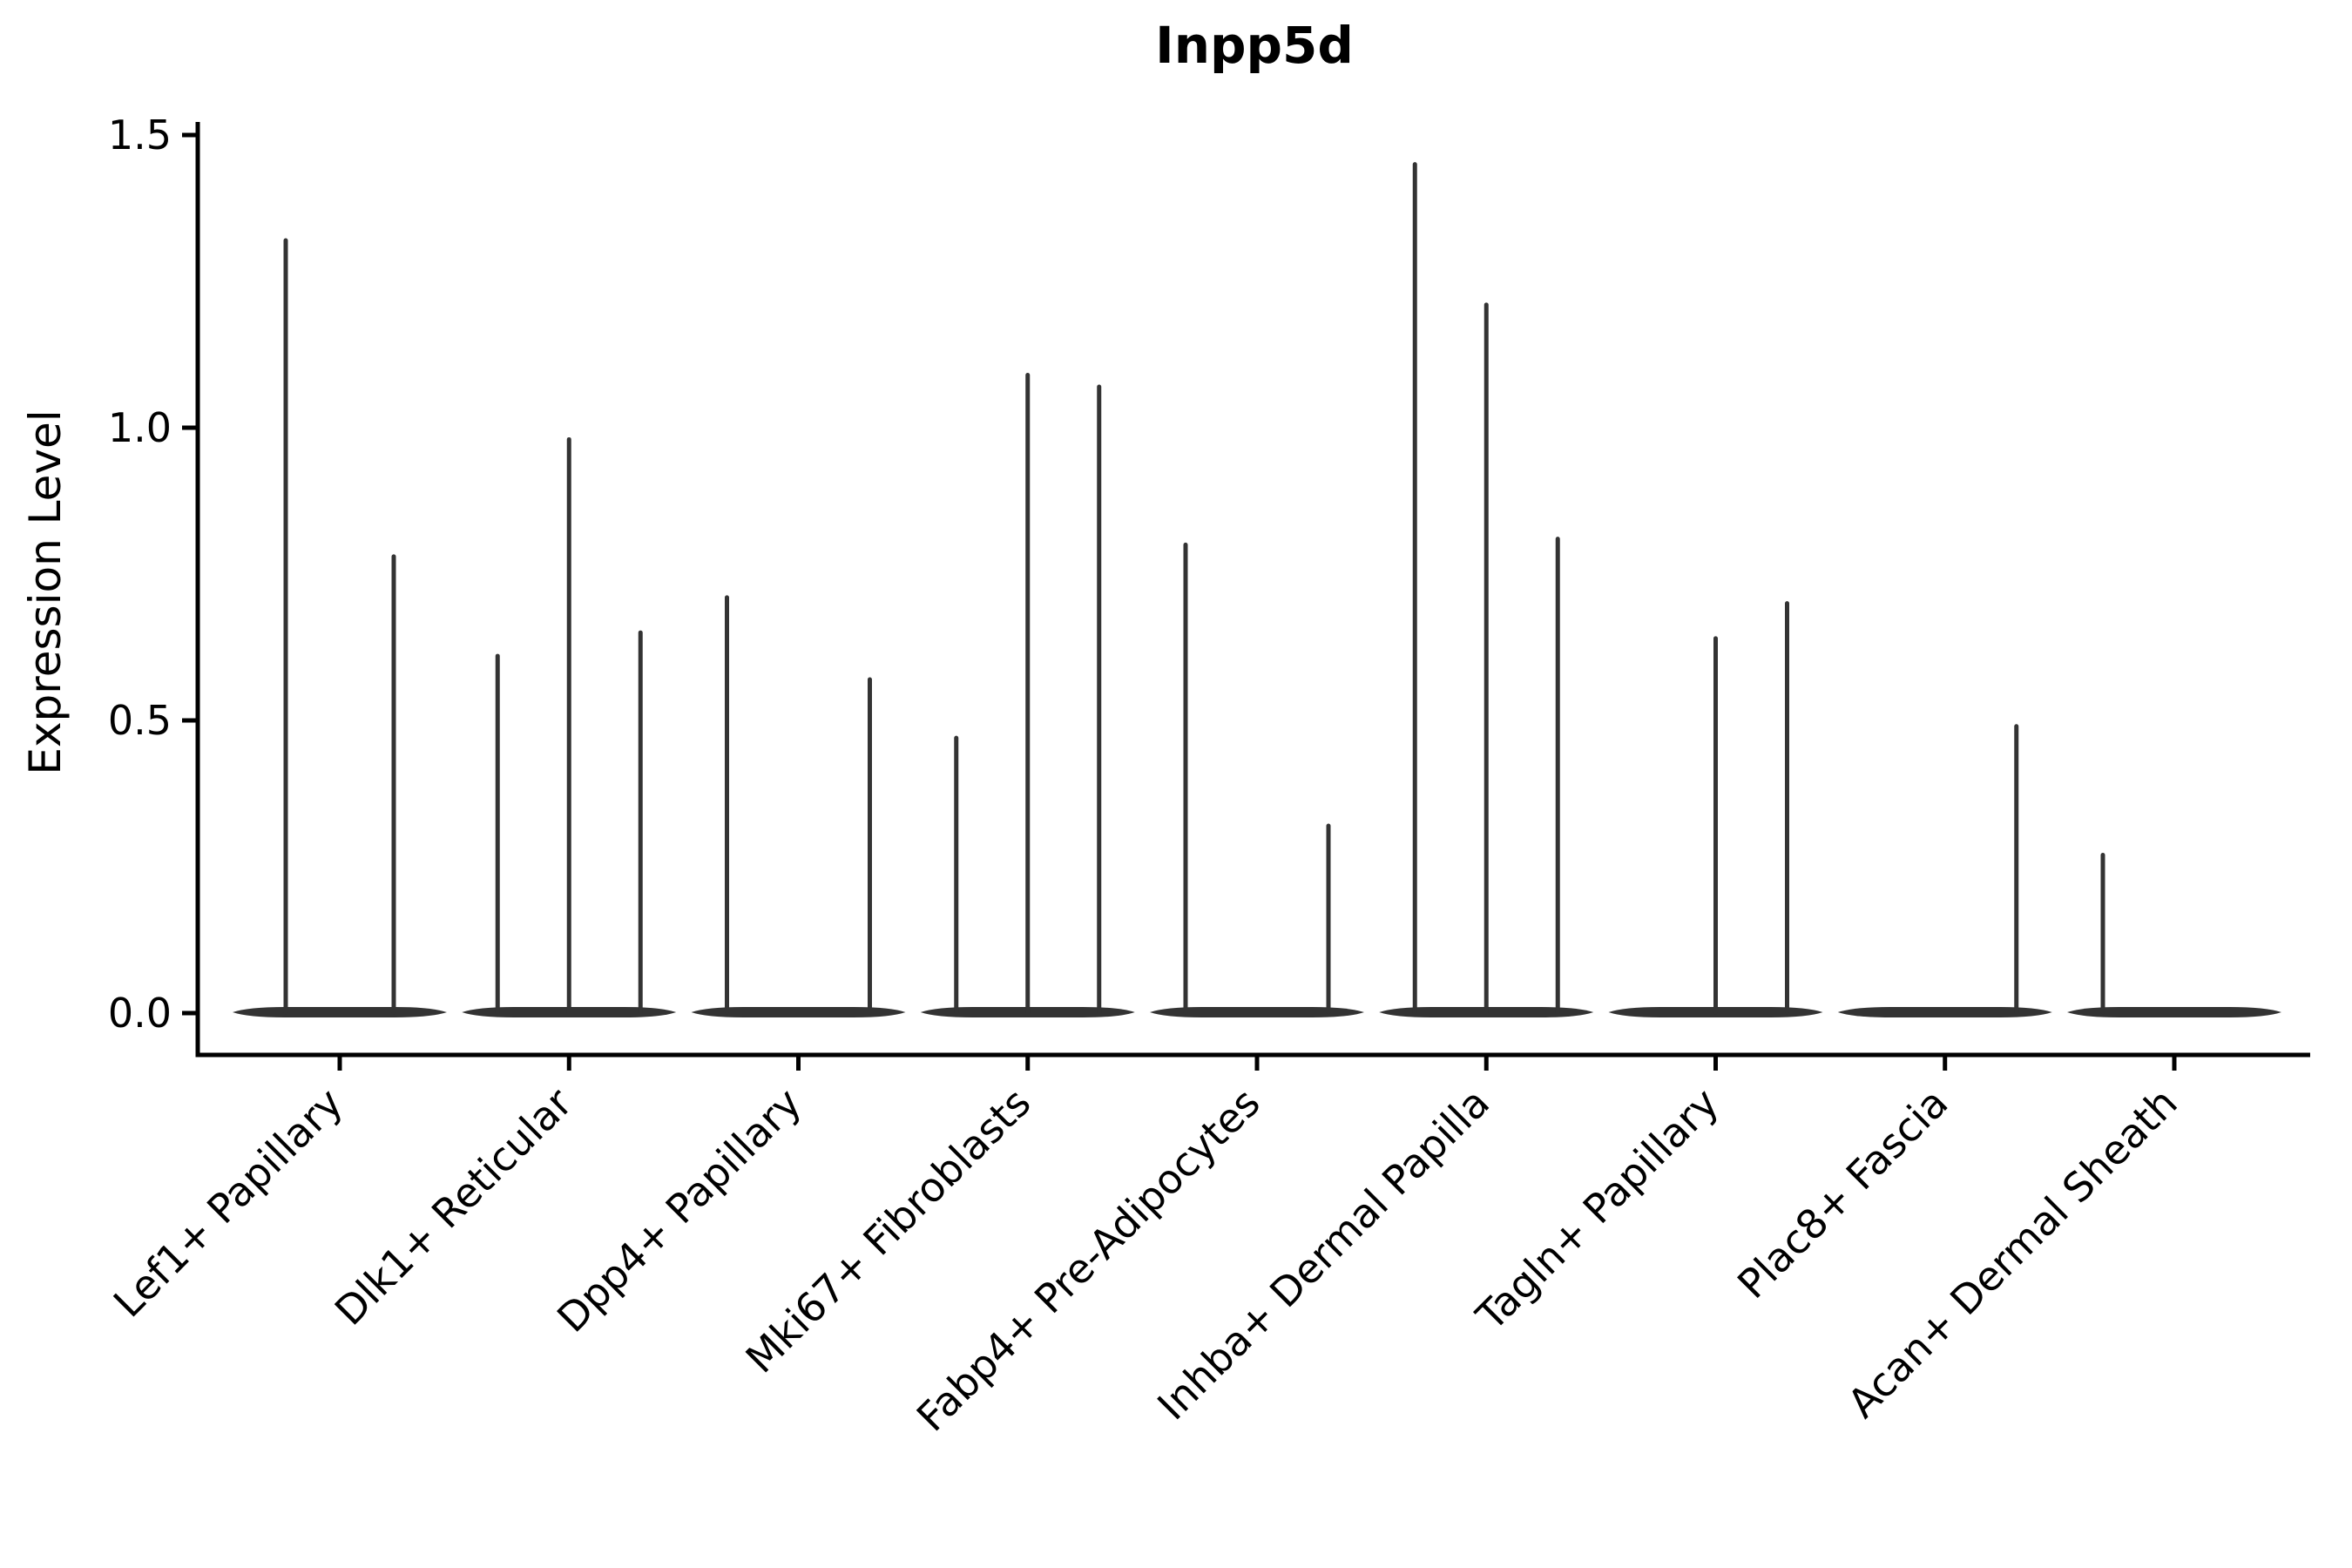 This screenshot has height=1568, width=2352. What do you see at coordinates (140, 427) in the screenshot?
I see `y-tick-label: 1.0` at bounding box center [140, 427].